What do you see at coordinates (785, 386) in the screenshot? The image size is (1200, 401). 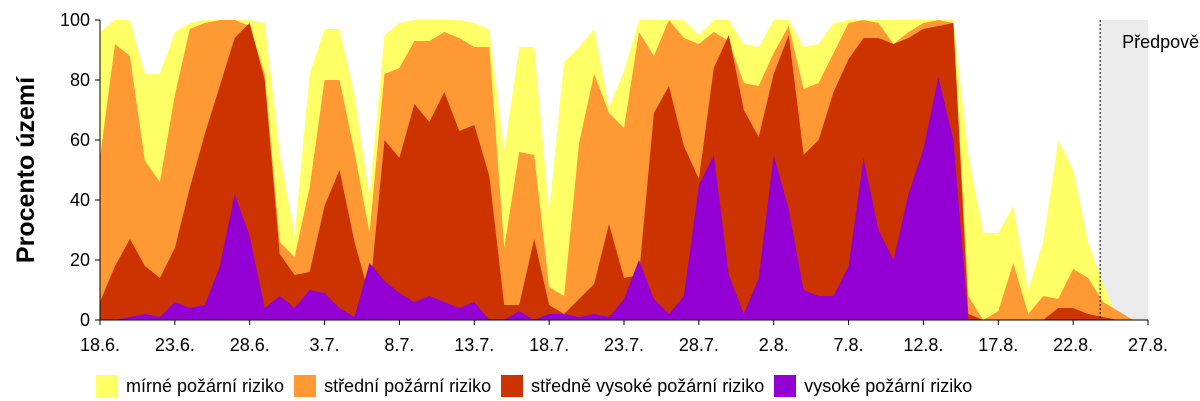 I see `legend-swatch-high` at bounding box center [785, 386].